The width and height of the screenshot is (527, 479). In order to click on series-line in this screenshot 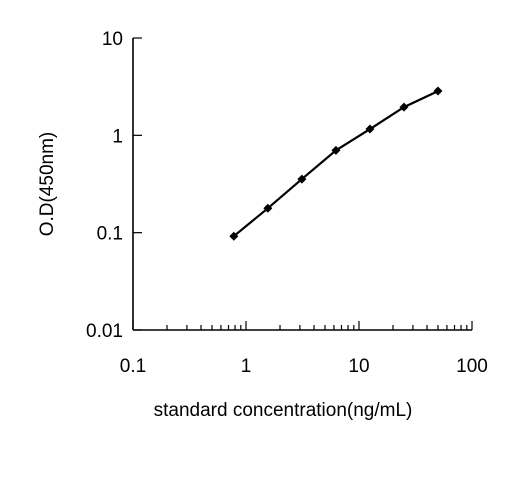, I will do `click(336, 164)`.